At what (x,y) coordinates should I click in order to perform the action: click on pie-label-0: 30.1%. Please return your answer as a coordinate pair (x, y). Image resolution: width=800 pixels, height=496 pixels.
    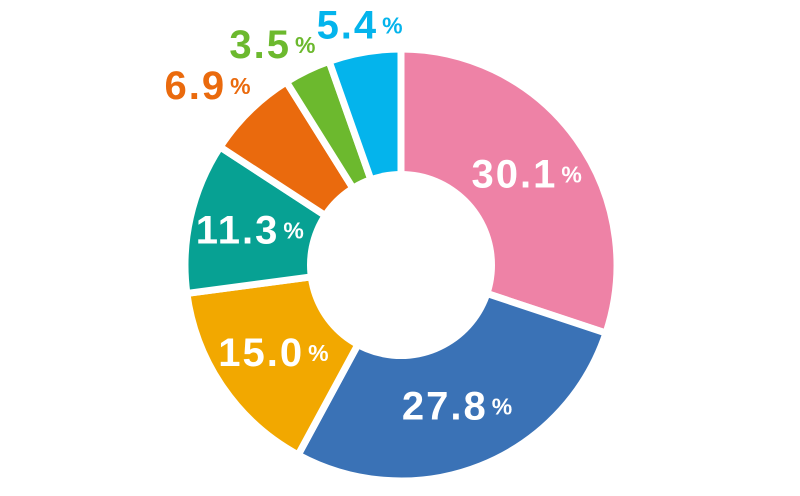
    Looking at the image, I should click on (527, 174).